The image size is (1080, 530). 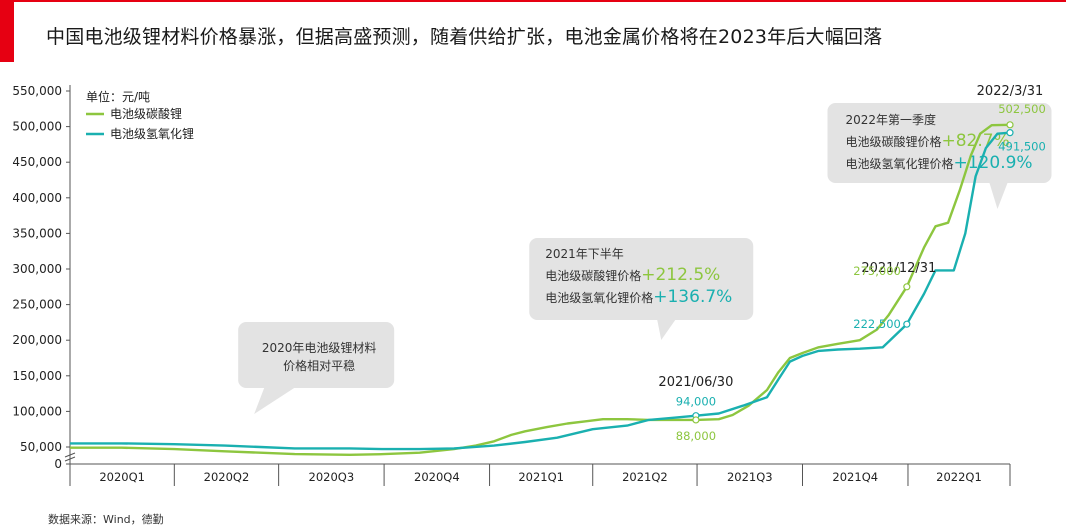 I want to click on annotation-date: 2022/3/31, so click(x=1010, y=91).